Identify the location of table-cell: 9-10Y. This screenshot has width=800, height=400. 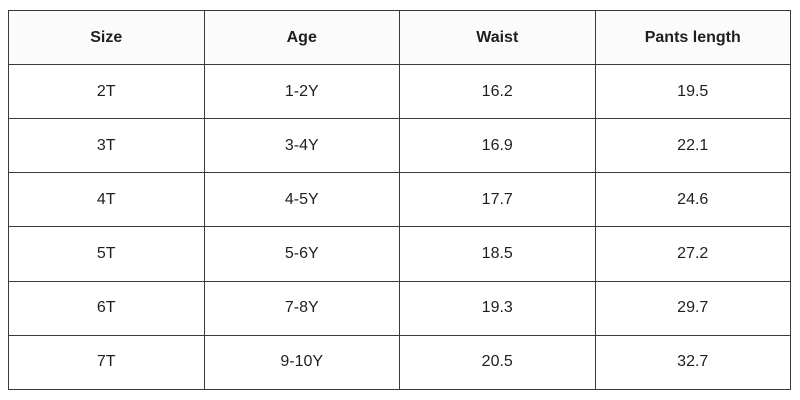
(301, 362).